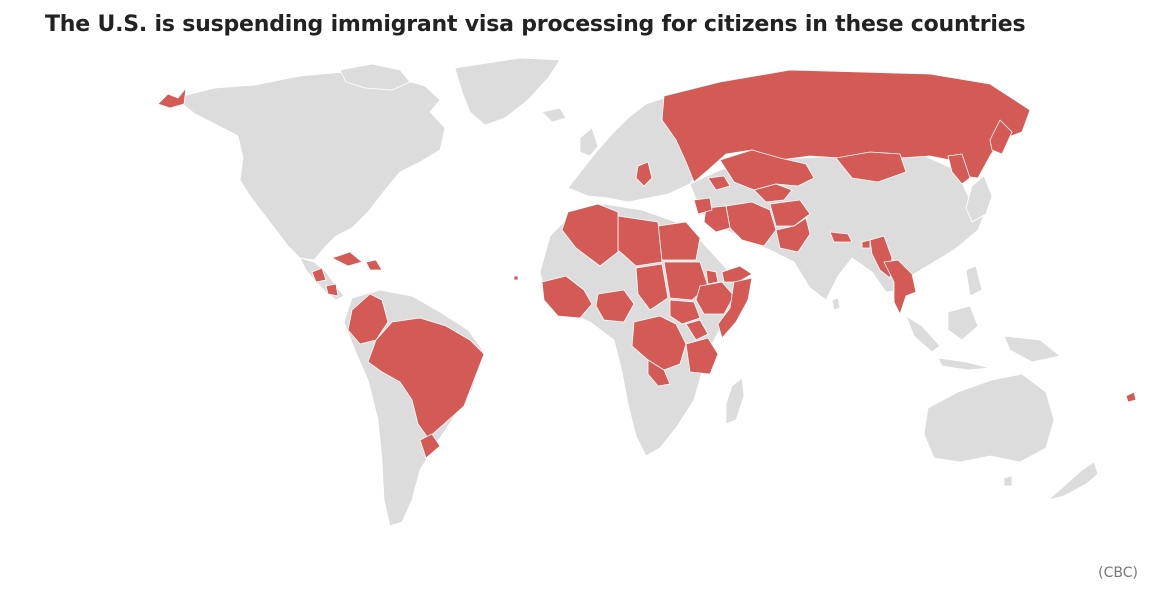  I want to click on country-ethiopia, so click(715, 298).